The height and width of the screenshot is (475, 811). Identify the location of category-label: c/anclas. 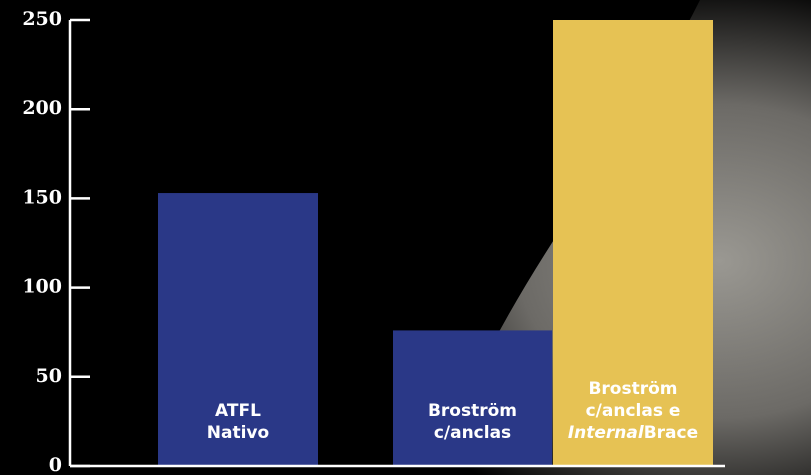
(472, 433).